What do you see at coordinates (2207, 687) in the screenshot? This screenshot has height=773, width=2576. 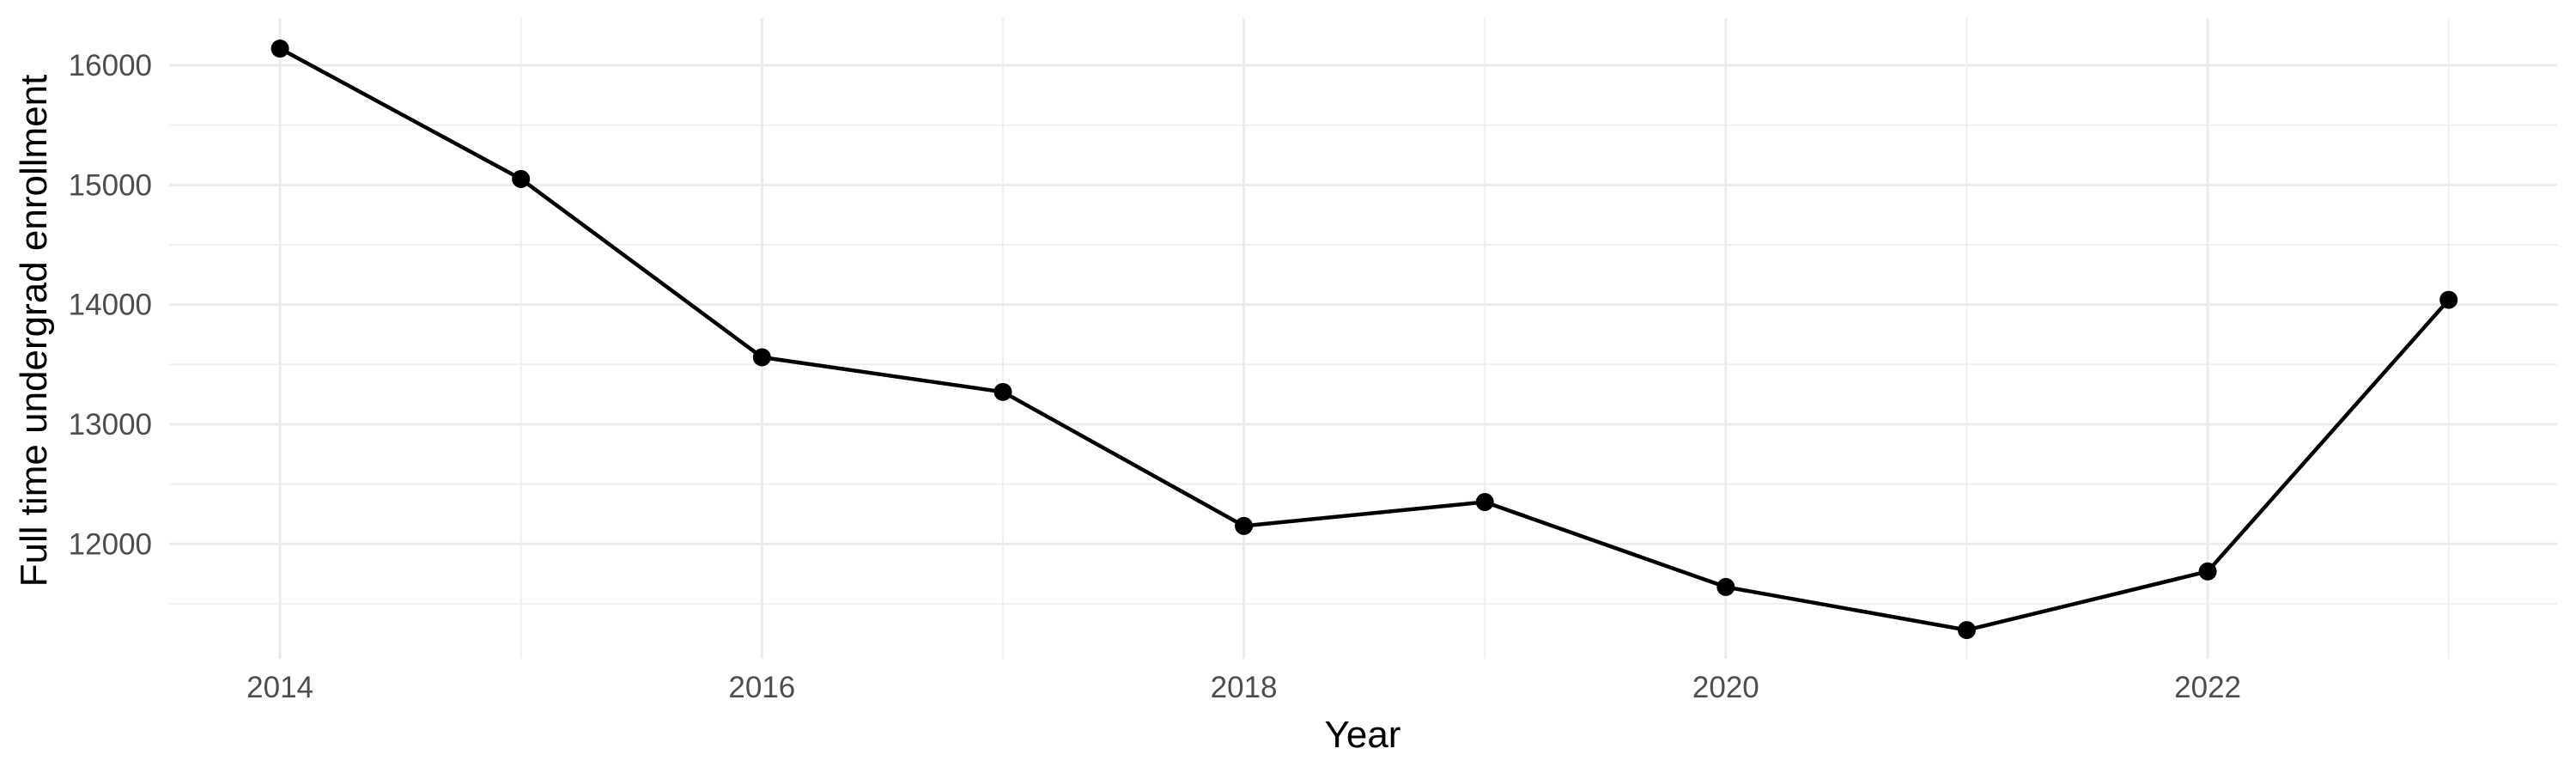 I see `x-tick-label: 2022` at bounding box center [2207, 687].